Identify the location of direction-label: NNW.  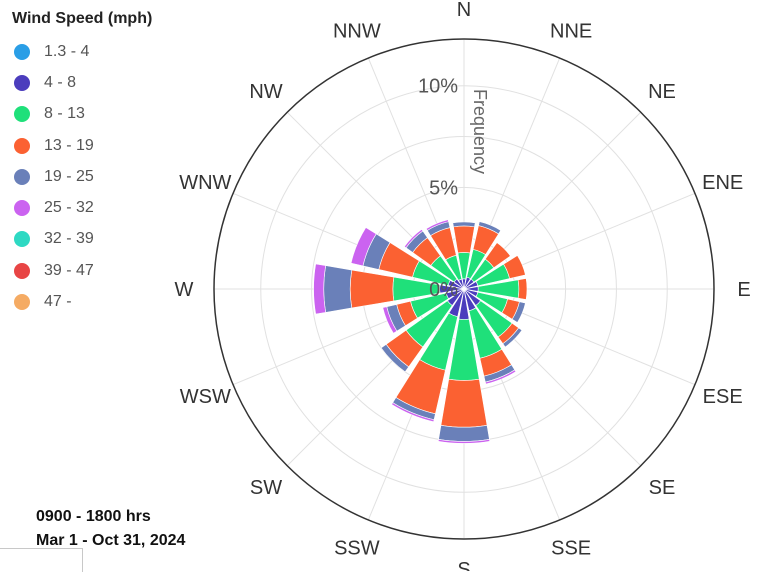
(357, 31).